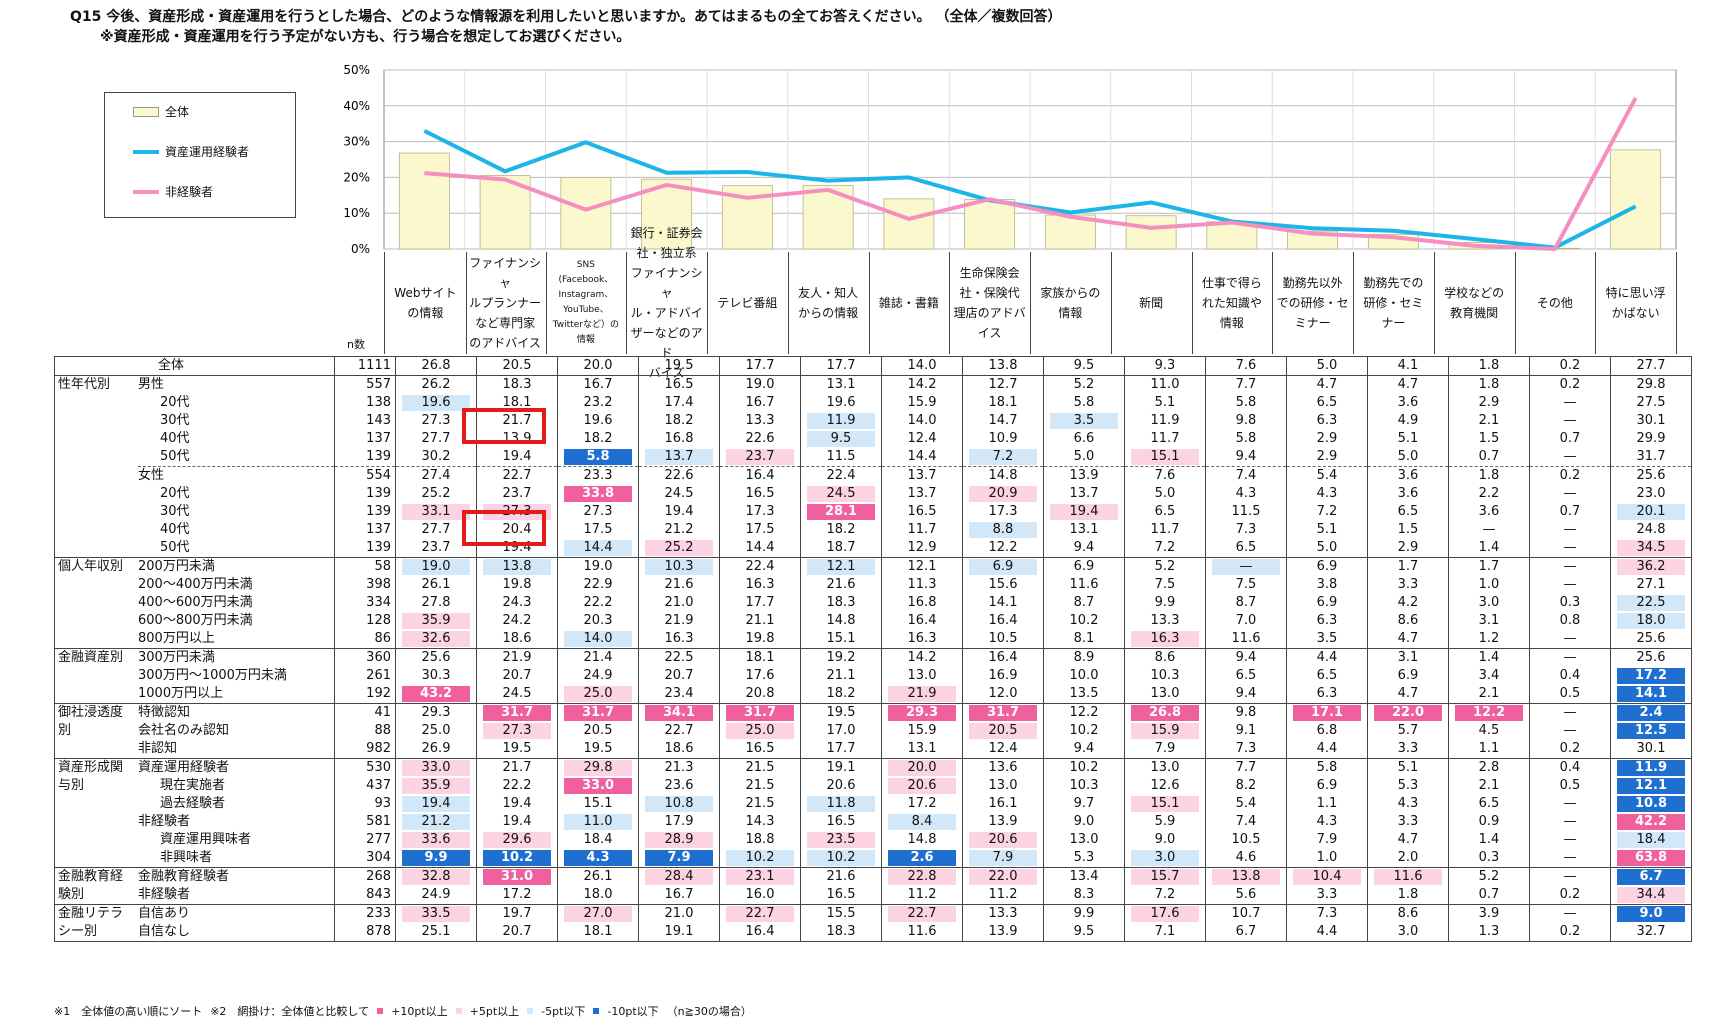 Image resolution: width=1724 pixels, height=1020 pixels. What do you see at coordinates (1489, 657) in the screenshot?
I see `cell-value: 1.4` at bounding box center [1489, 657].